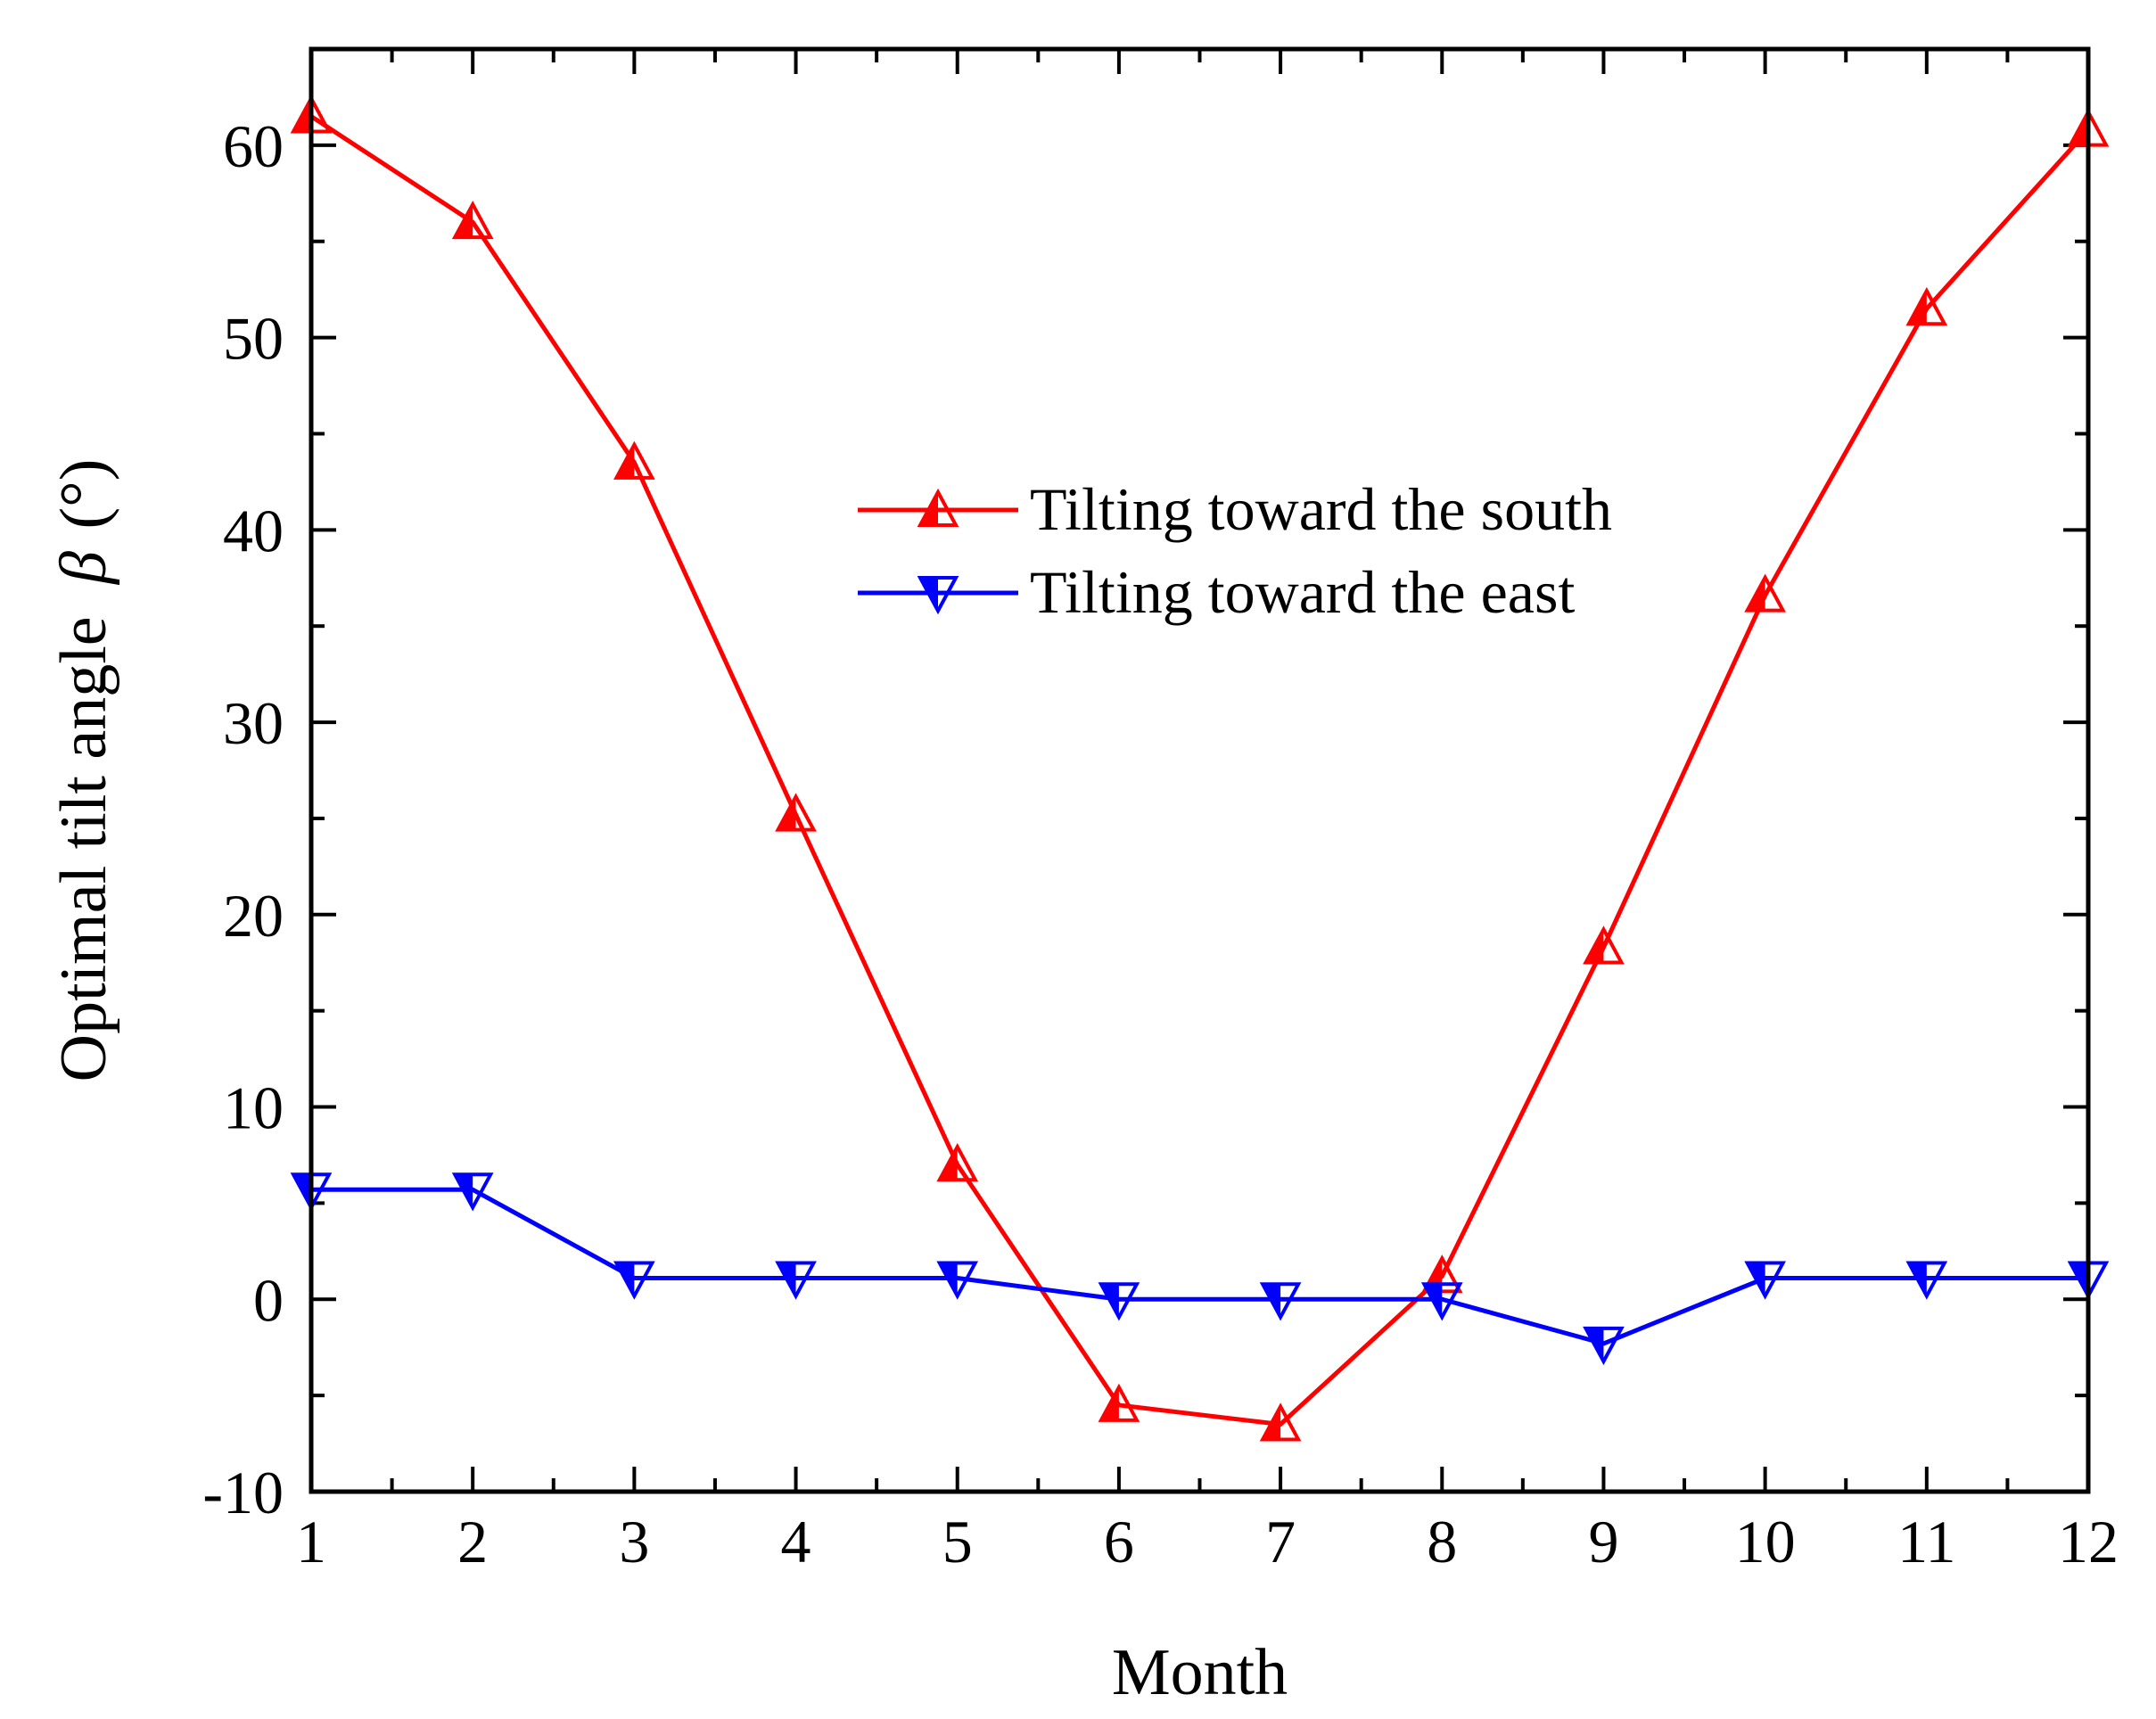  I want to click on x-tick-label: 4, so click(796, 1541).